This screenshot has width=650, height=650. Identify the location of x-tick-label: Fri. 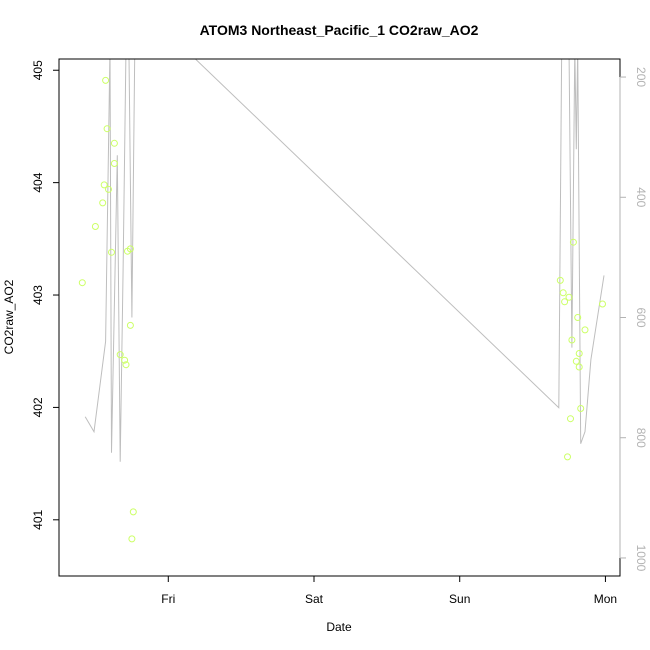
(168, 599).